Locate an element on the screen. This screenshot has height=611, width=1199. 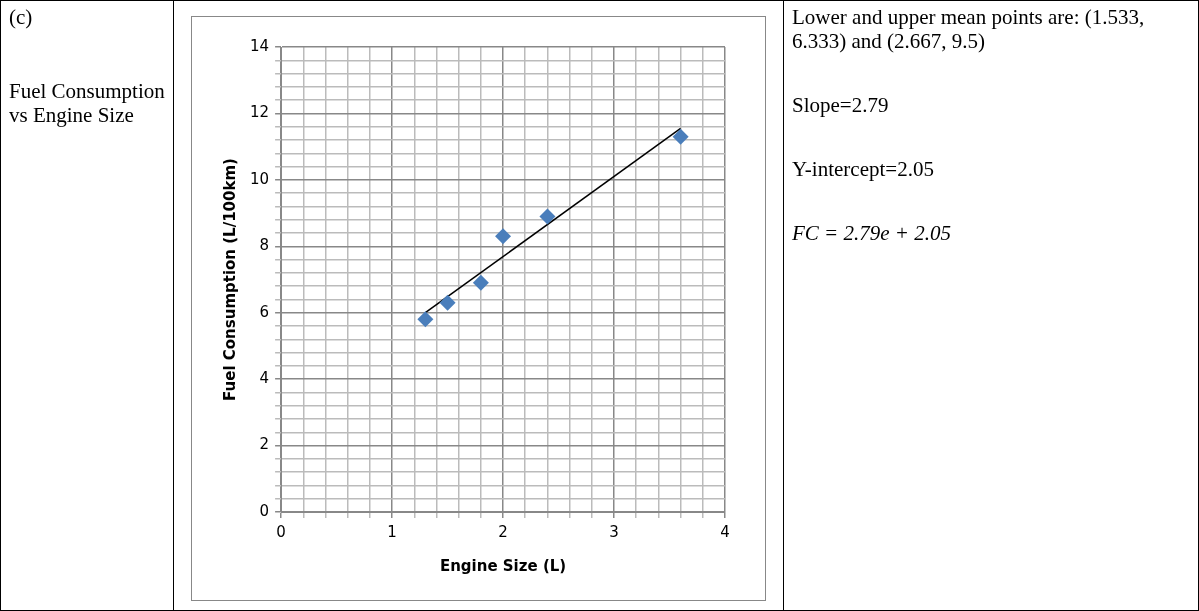
y-tick-label: 4 is located at coordinates (264, 378).